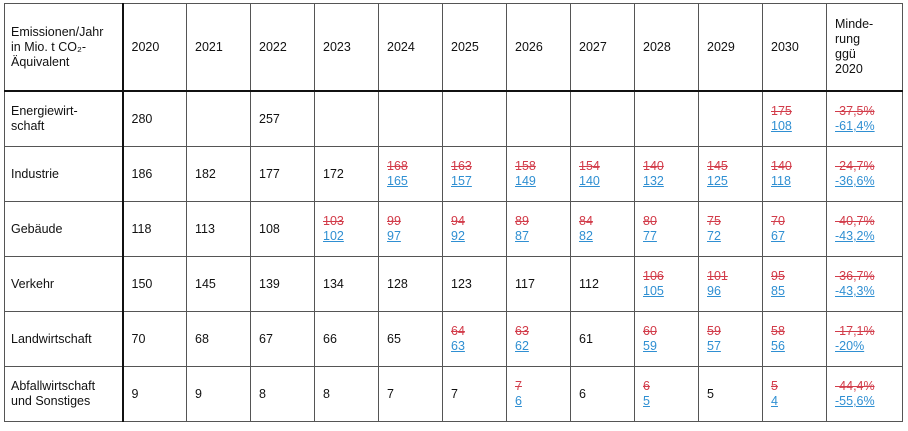  What do you see at coordinates (855, 291) in the screenshot?
I see `new-value: -43,3%` at bounding box center [855, 291].